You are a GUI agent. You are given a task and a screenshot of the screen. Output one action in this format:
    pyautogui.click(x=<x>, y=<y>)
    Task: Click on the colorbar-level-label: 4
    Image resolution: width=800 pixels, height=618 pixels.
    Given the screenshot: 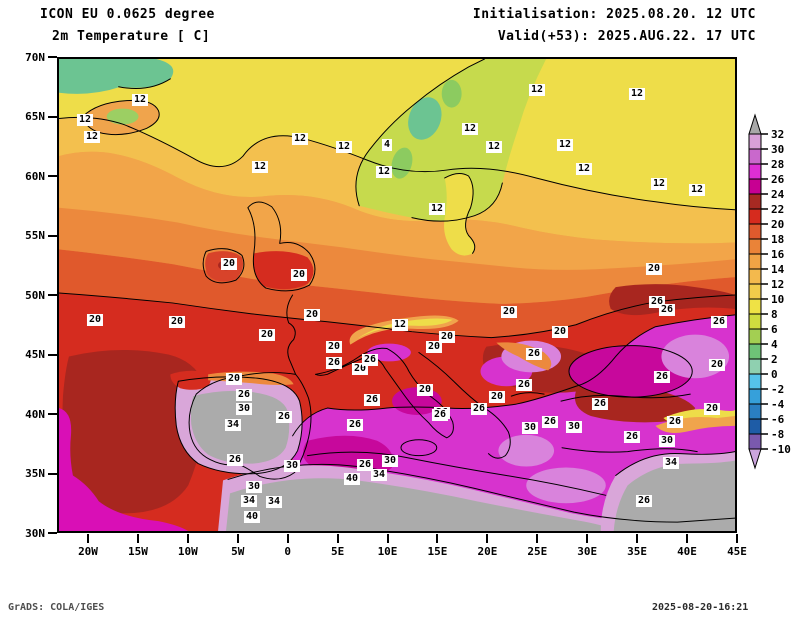 What is the action you would take?
    pyautogui.click(x=774, y=344)
    